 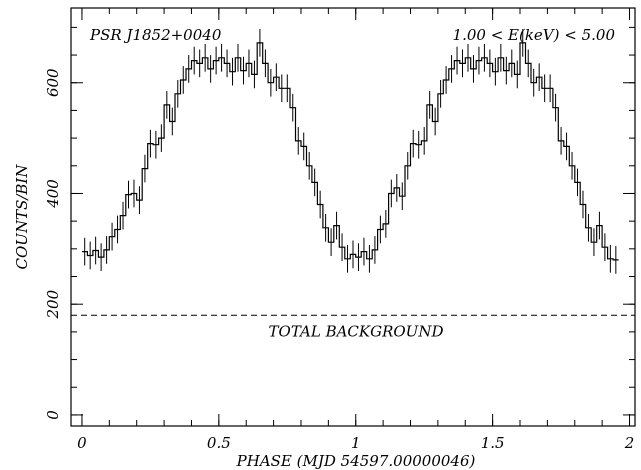 What do you see at coordinates (22, 217) in the screenshot?
I see `y-axis-title: COUNTS/BIN` at bounding box center [22, 217].